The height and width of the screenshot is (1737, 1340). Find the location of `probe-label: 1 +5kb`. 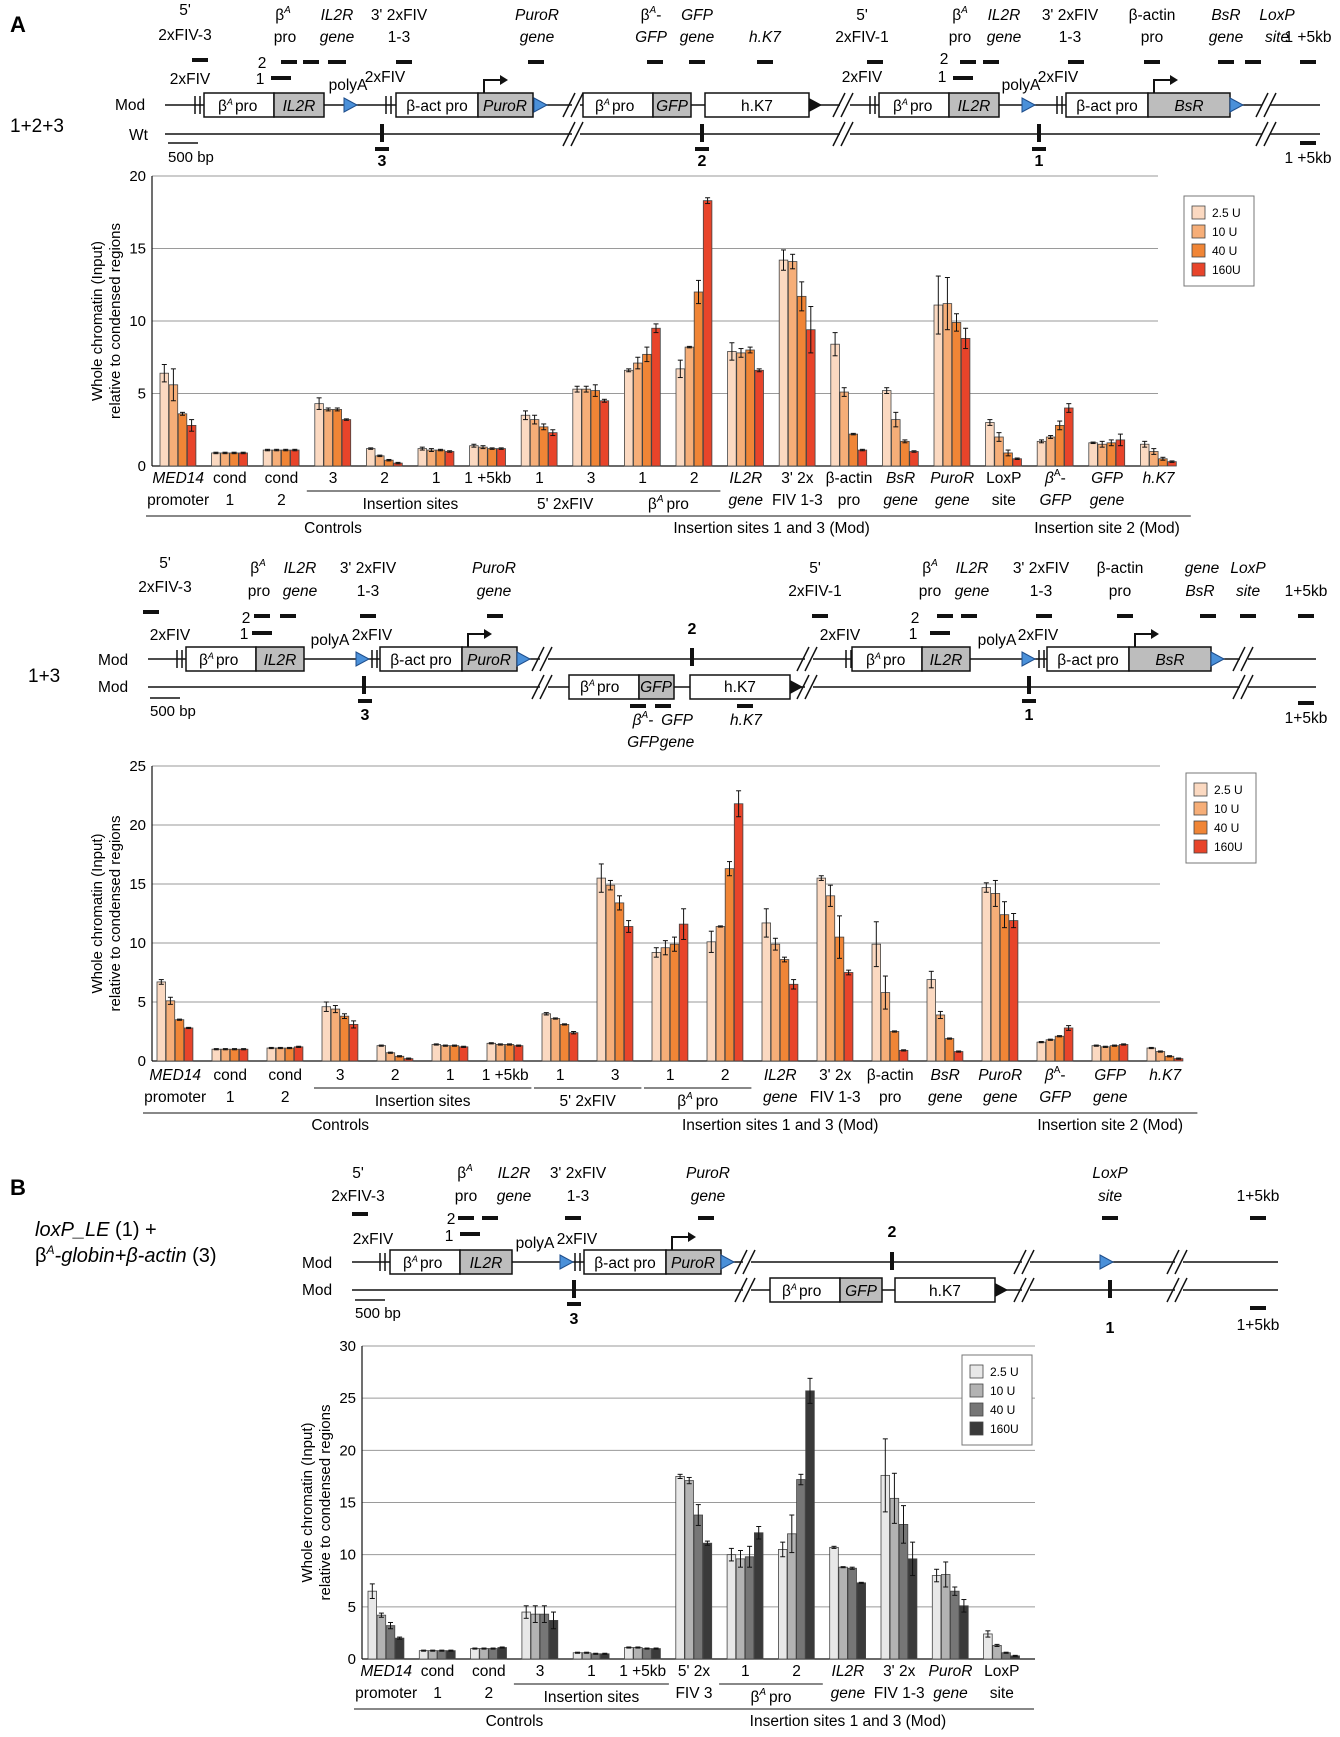

probe-label: 1 +5kb is located at coordinates (1308, 158).